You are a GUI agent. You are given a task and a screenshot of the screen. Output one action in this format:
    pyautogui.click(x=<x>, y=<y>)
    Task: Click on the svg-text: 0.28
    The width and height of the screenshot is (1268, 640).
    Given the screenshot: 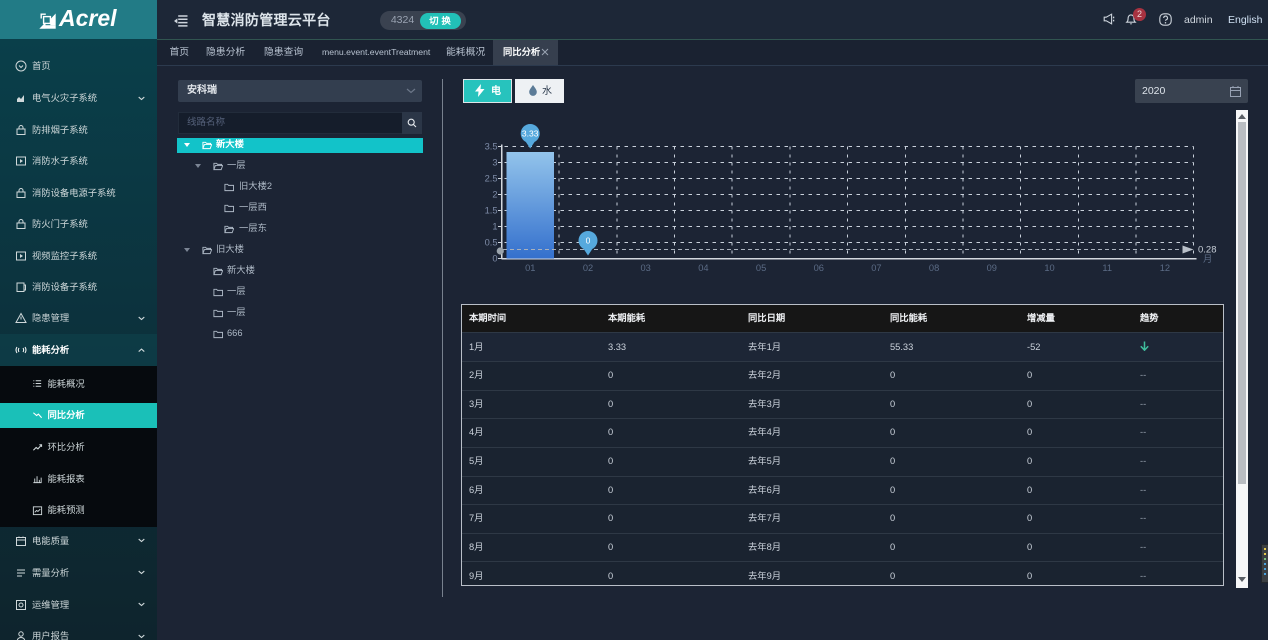 What is the action you would take?
    pyautogui.click(x=1207, y=250)
    